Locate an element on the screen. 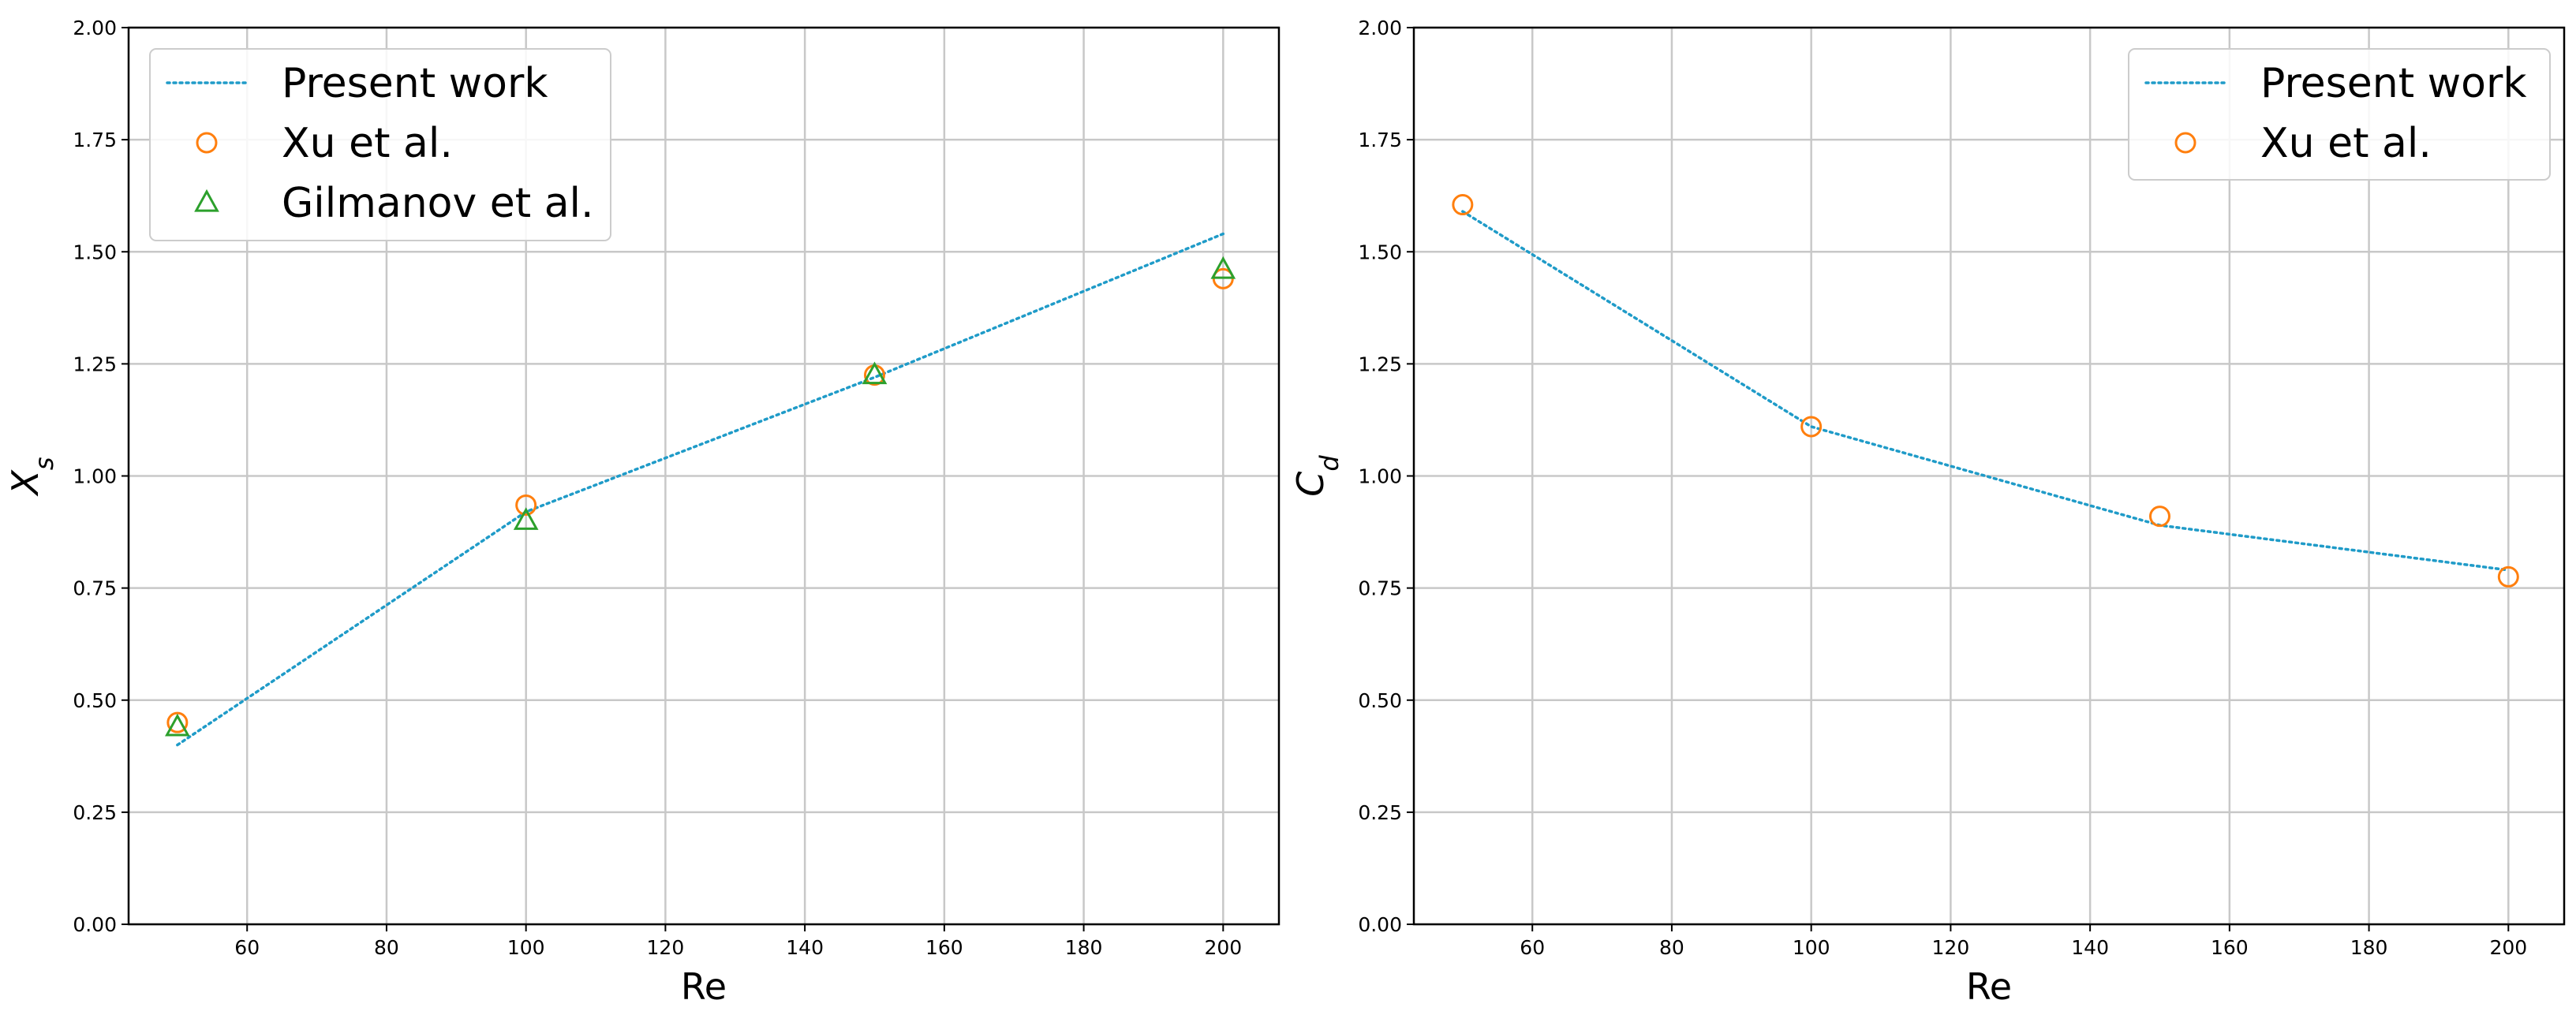  legend: Present work Xu et al. is located at coordinates (2339, 115).